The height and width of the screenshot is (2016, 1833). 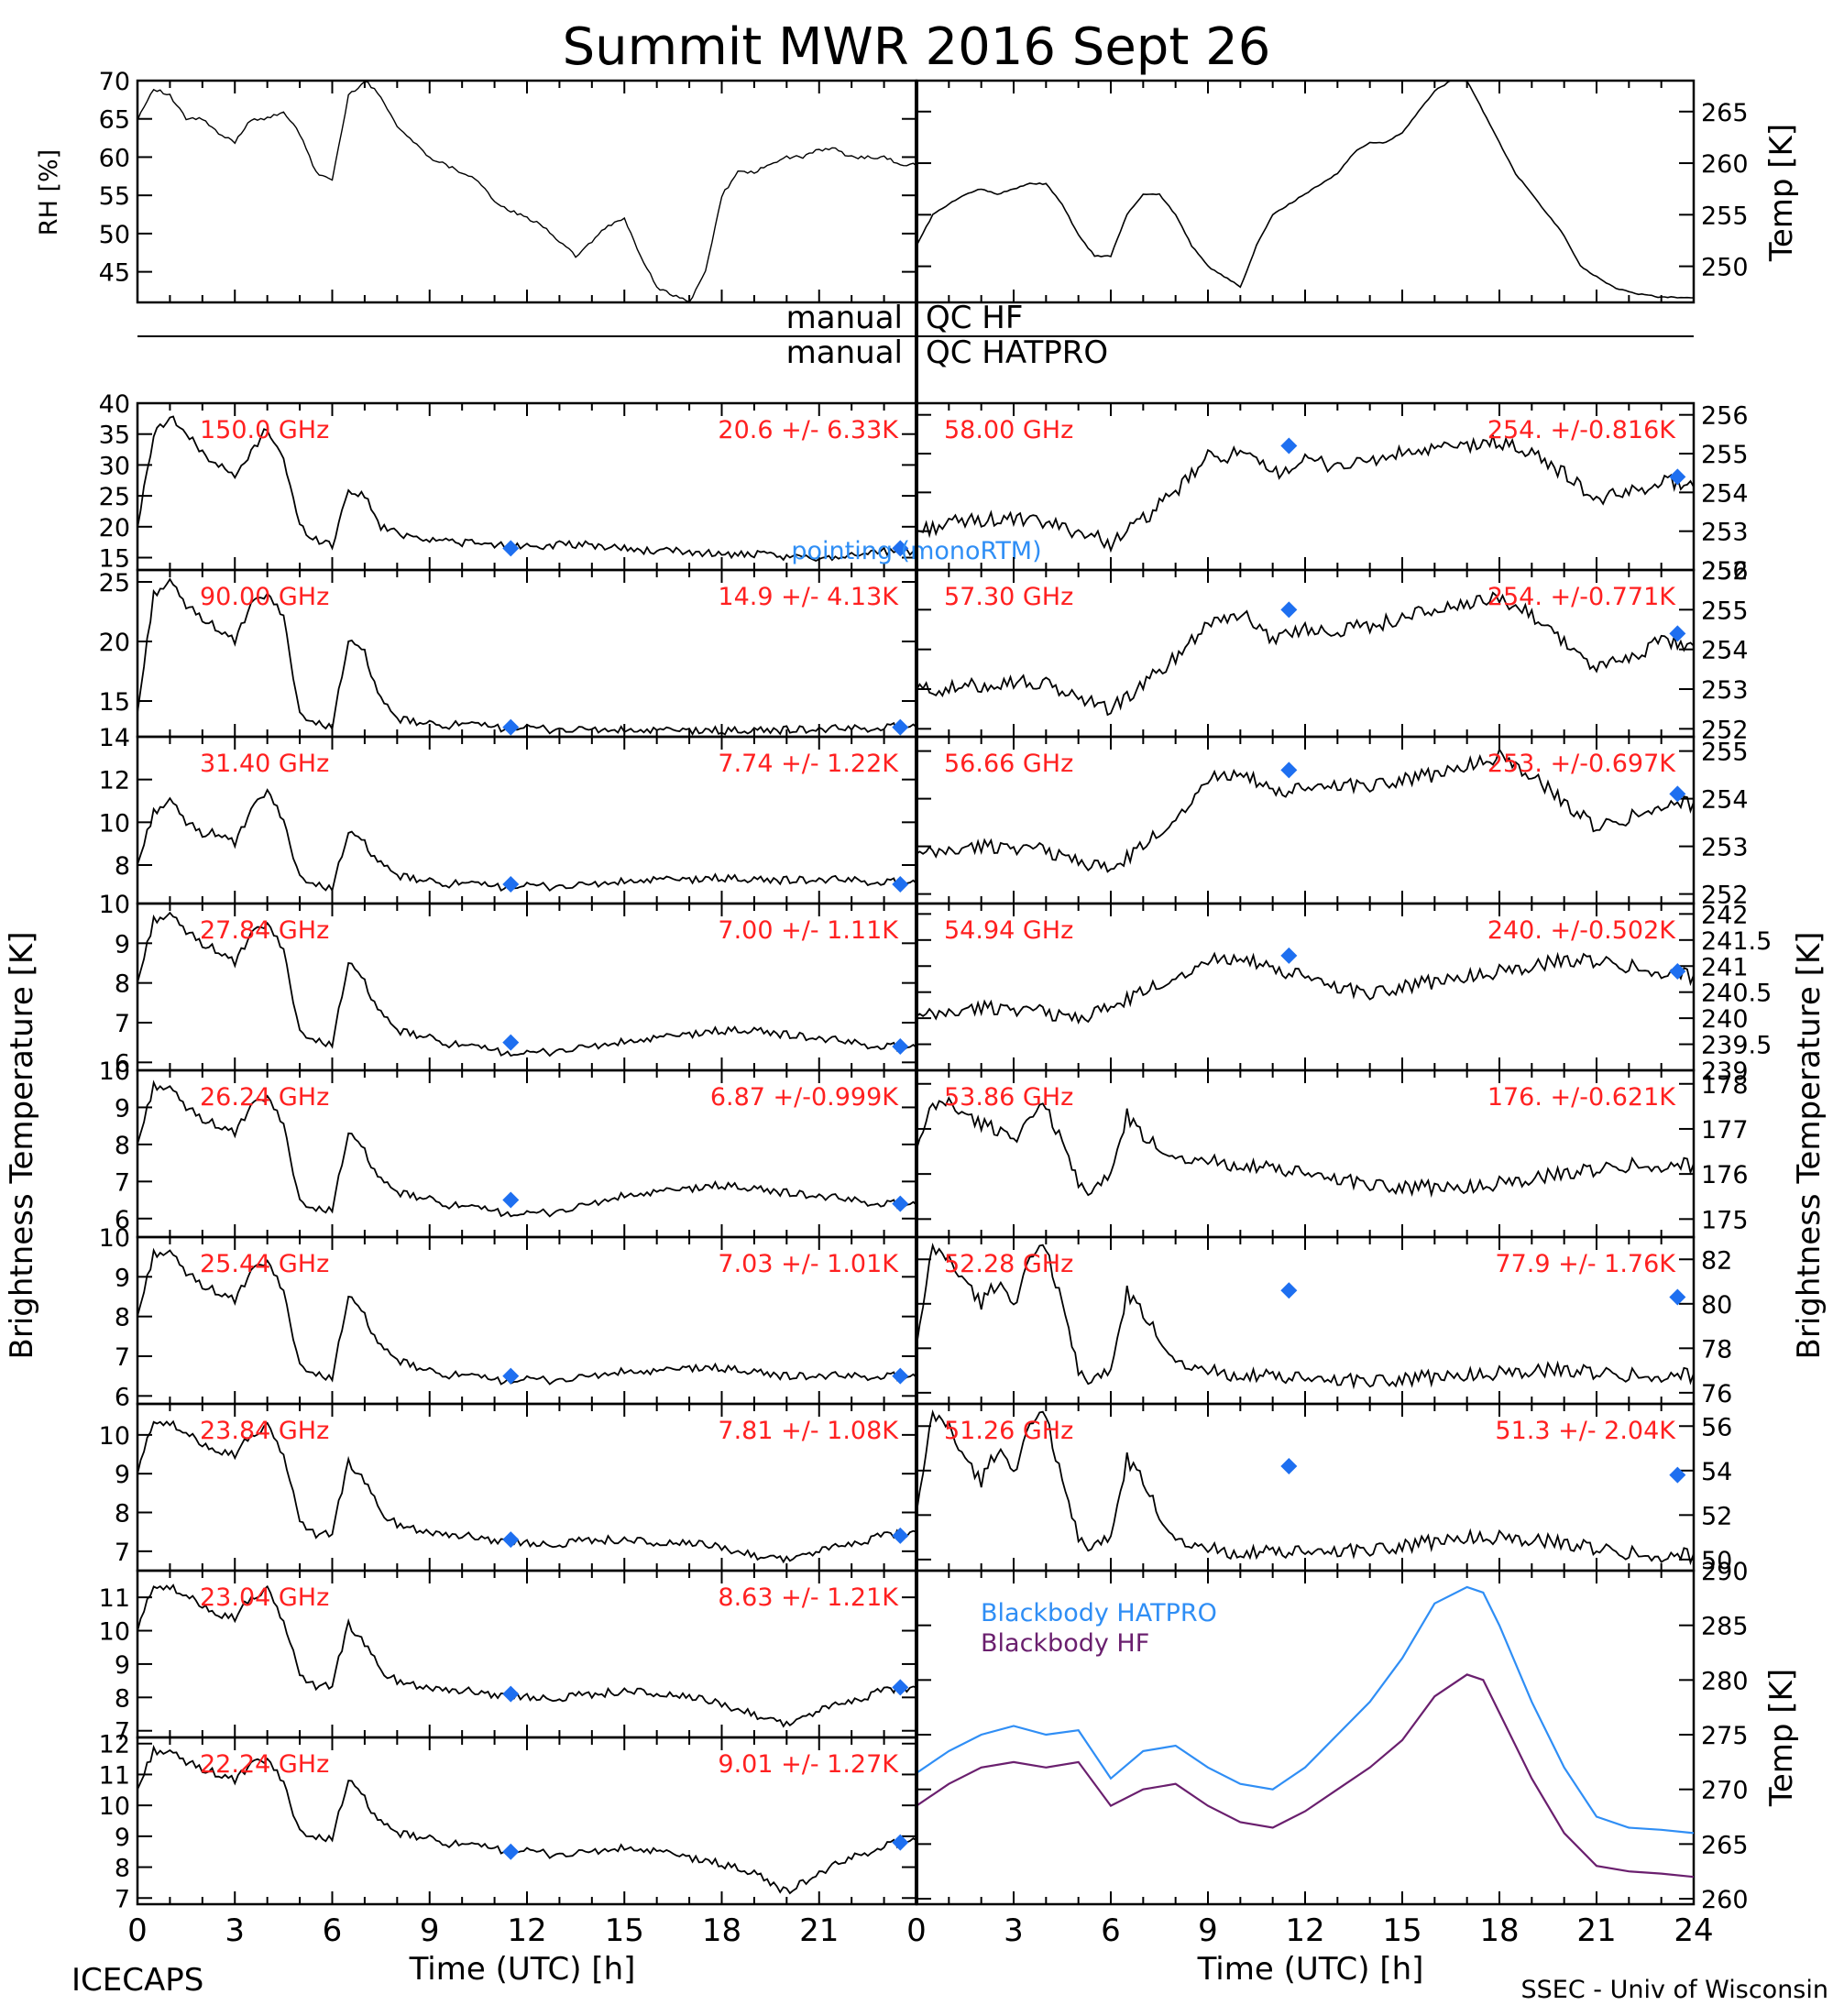 I want to click on stats-label: 7.03 +/- 1.01K, so click(x=808, y=1264).